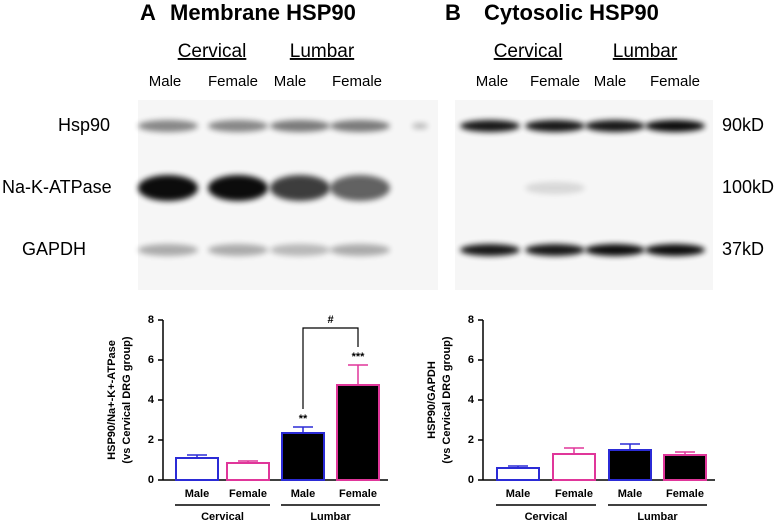 This screenshot has height=524, width=782. Describe the element at coordinates (743, 125) in the screenshot. I see `size-label: 90kD` at that location.